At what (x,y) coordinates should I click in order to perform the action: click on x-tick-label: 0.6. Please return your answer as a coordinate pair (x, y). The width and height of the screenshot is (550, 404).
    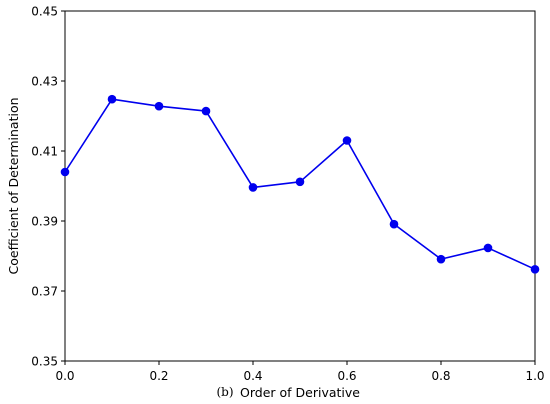
    Looking at the image, I should click on (346, 376).